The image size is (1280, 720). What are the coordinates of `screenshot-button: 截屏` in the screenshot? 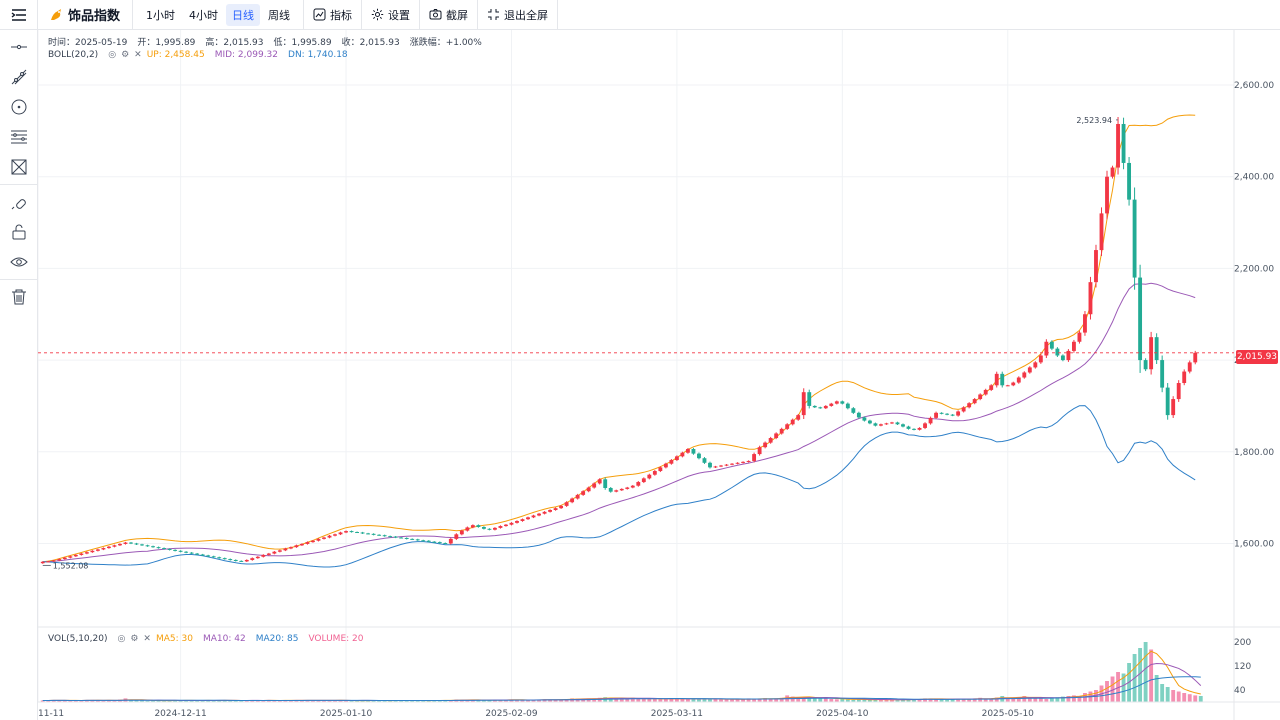 It's located at (449, 15).